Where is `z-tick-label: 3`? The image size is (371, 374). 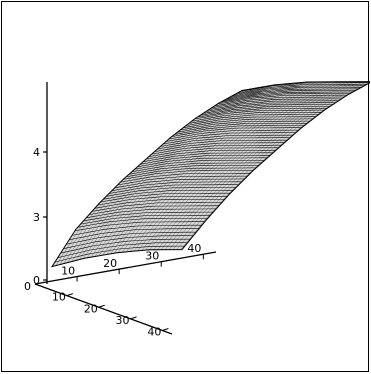 z-tick-label: 3 is located at coordinates (36, 217).